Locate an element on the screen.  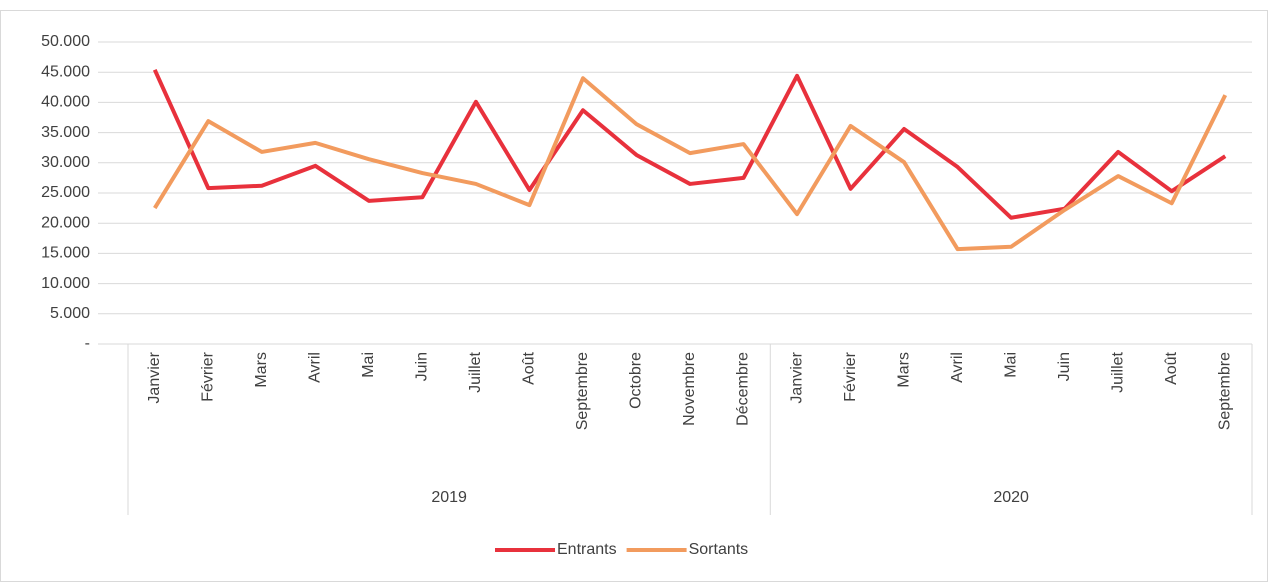
y-tick-label: 50.000 is located at coordinates (65, 41).